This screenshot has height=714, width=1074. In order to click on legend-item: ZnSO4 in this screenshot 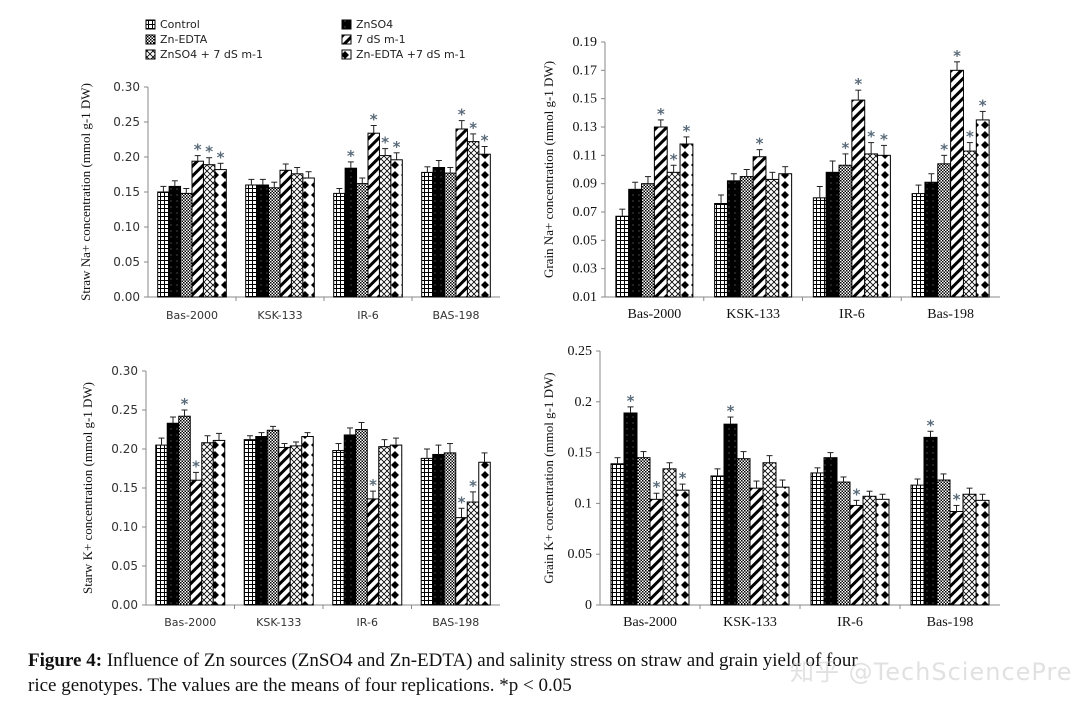, I will do `click(367, 24)`.